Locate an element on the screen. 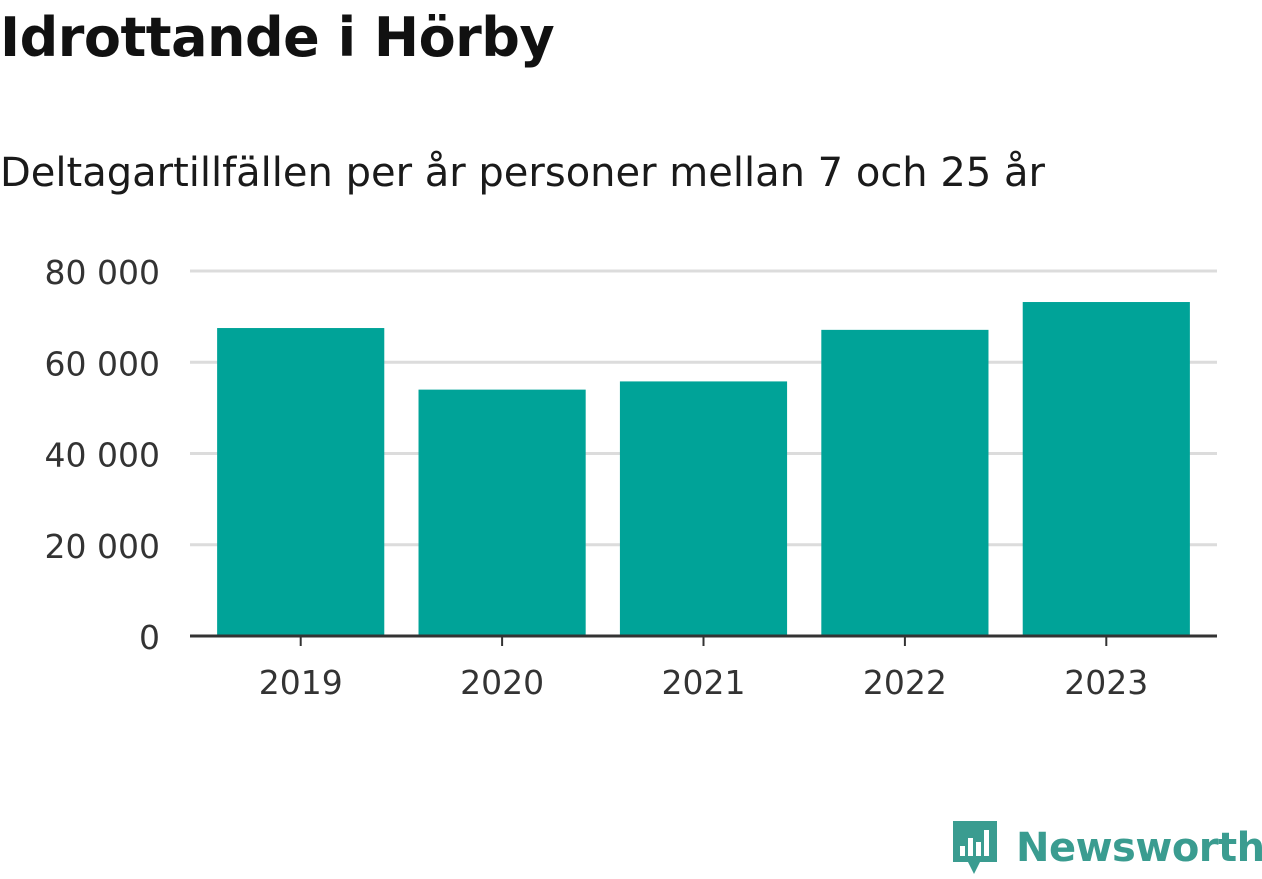 This screenshot has width=1262, height=879. x-tick-label: 2021 is located at coordinates (704, 682).